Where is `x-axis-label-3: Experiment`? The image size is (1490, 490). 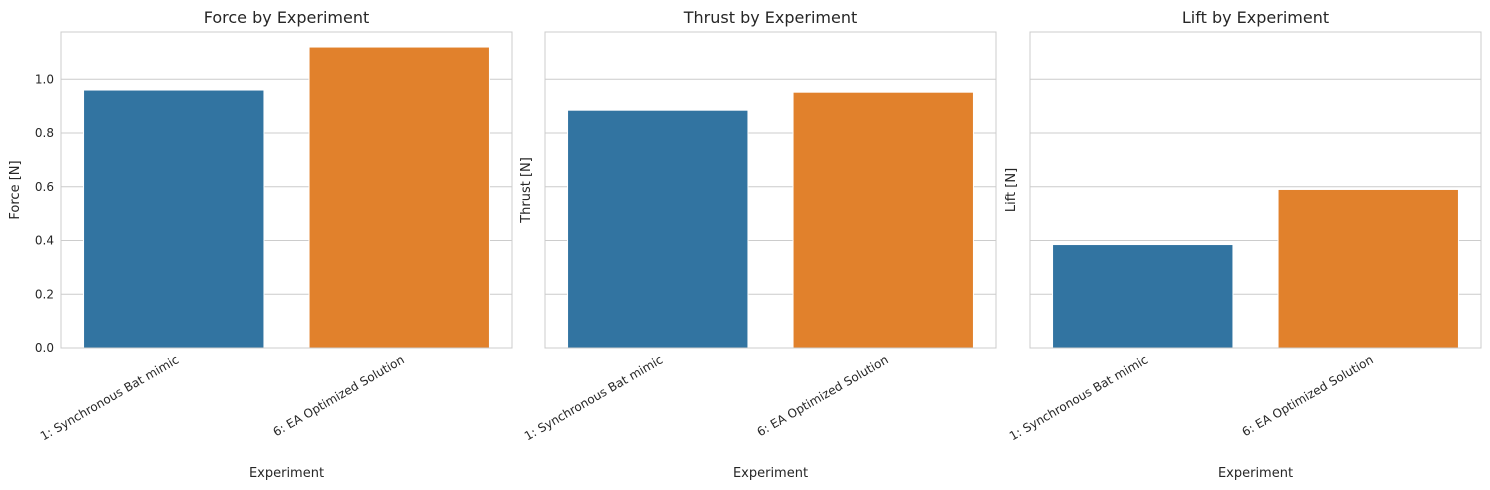 x-axis-label-3: Experiment is located at coordinates (1255, 473).